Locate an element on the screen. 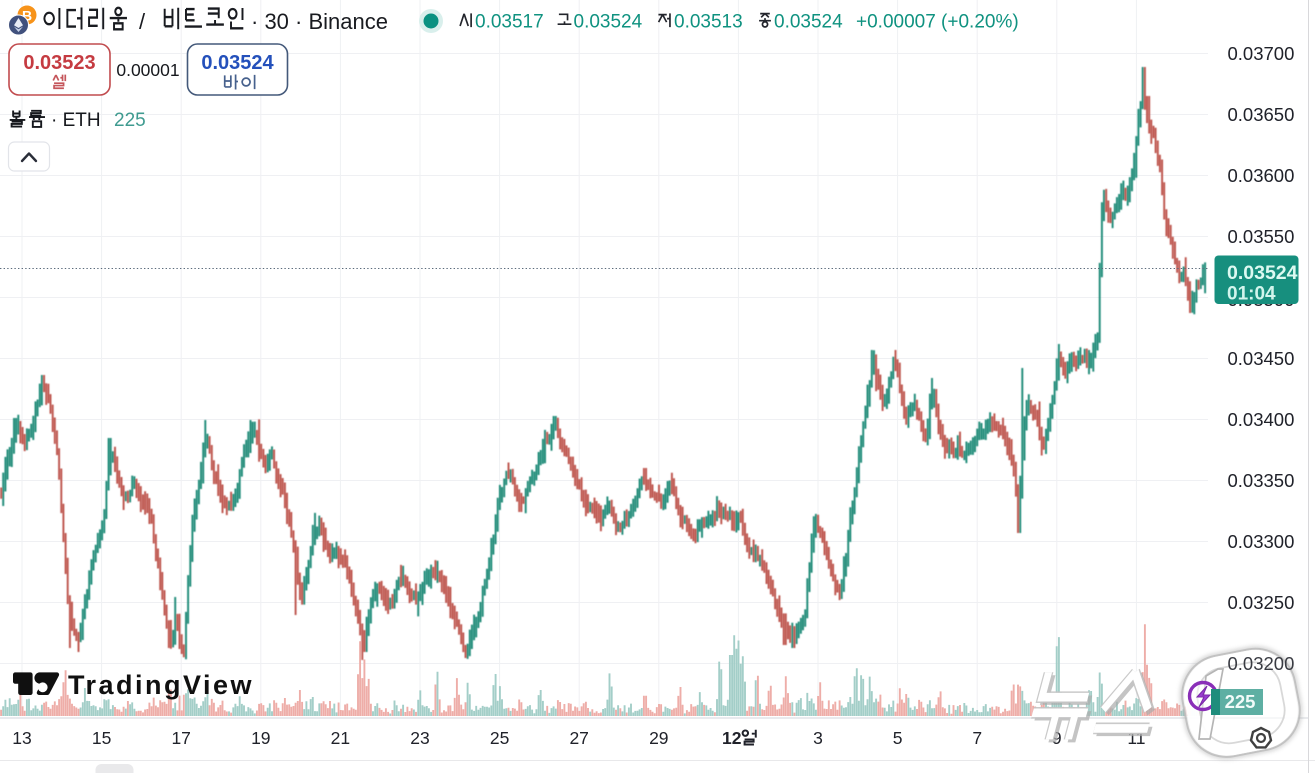 Image resolution: width=1315 pixels, height=773 pixels. svg-text: 0.03550 is located at coordinates (1261, 236).